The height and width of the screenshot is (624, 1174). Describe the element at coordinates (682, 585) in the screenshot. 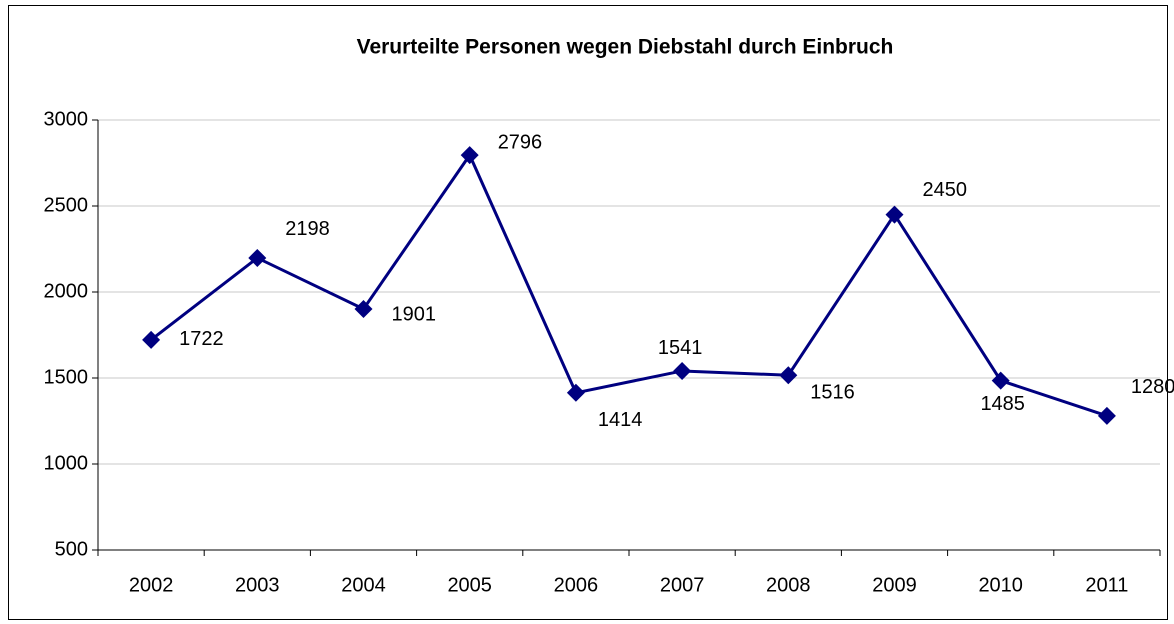

I see `x-tick-label: 2007` at that location.